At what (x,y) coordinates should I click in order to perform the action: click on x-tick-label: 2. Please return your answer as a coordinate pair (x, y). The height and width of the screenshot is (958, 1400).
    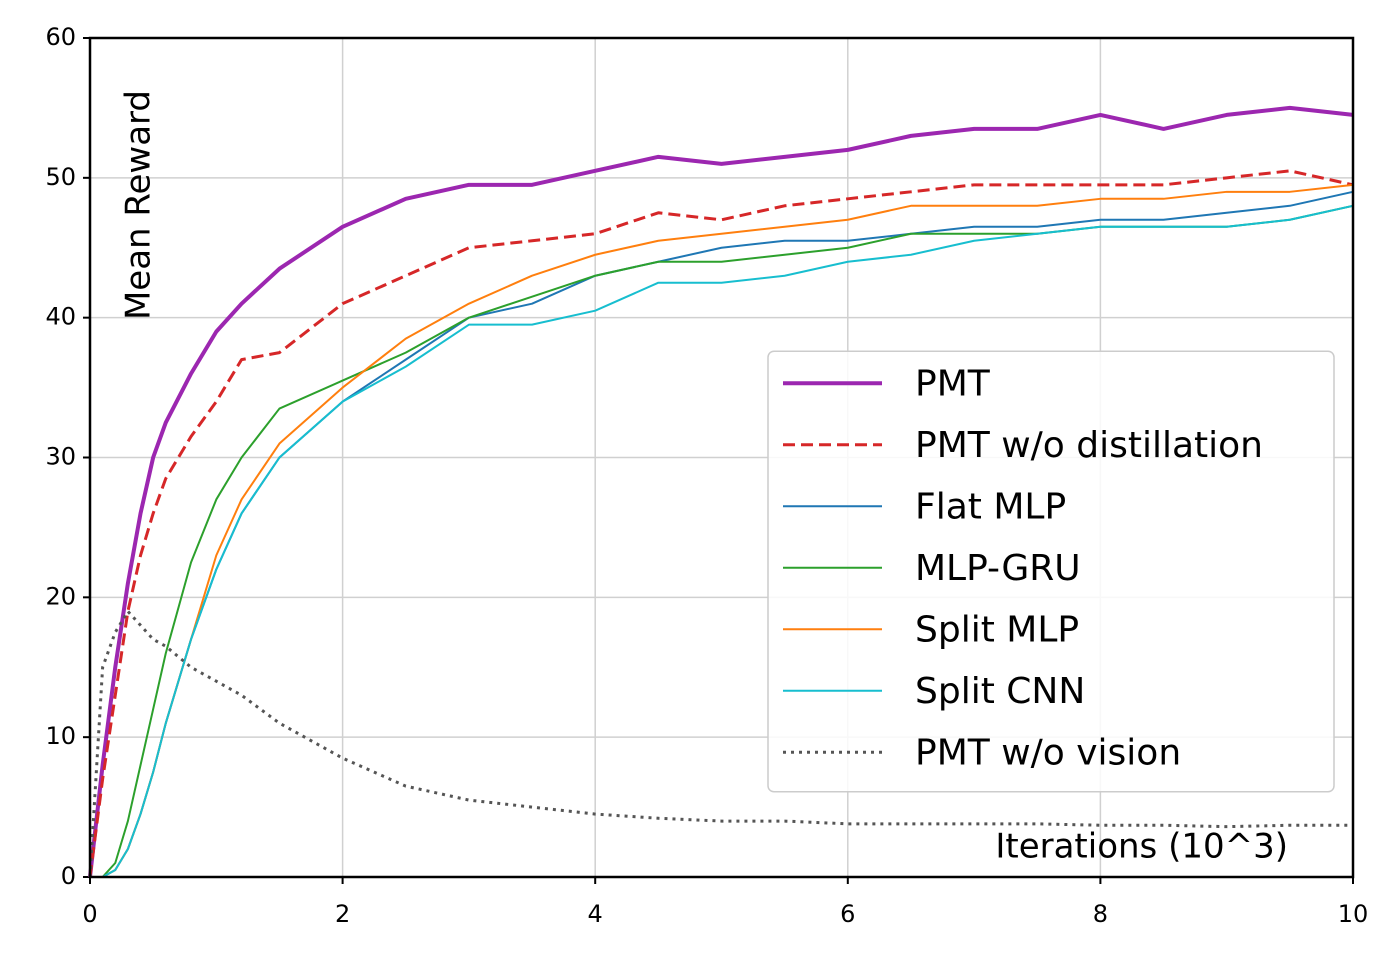
    Looking at the image, I should click on (342, 914).